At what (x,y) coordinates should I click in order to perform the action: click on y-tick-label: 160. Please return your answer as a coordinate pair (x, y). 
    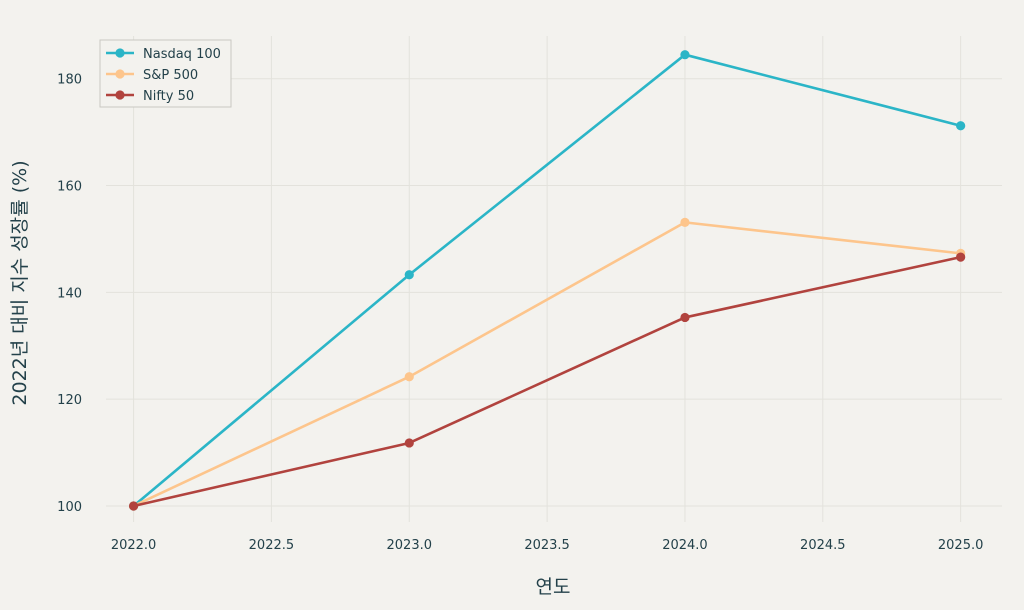
    Looking at the image, I should click on (69, 187).